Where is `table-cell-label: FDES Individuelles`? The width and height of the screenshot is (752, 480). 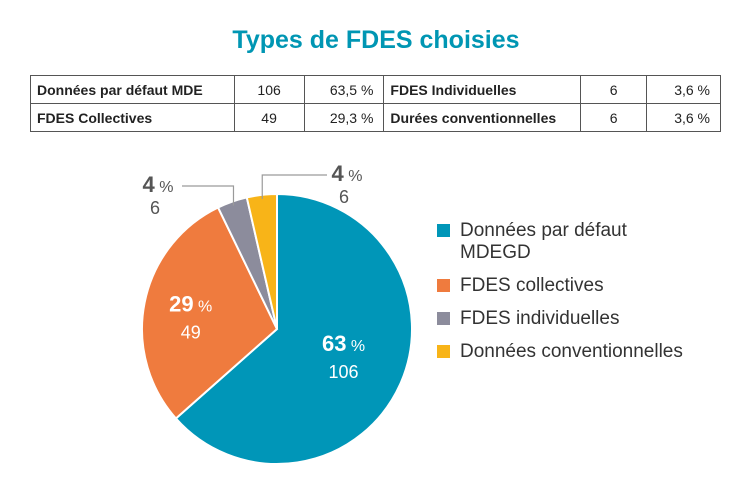
table-cell-label: FDES Individuelles is located at coordinates (482, 89).